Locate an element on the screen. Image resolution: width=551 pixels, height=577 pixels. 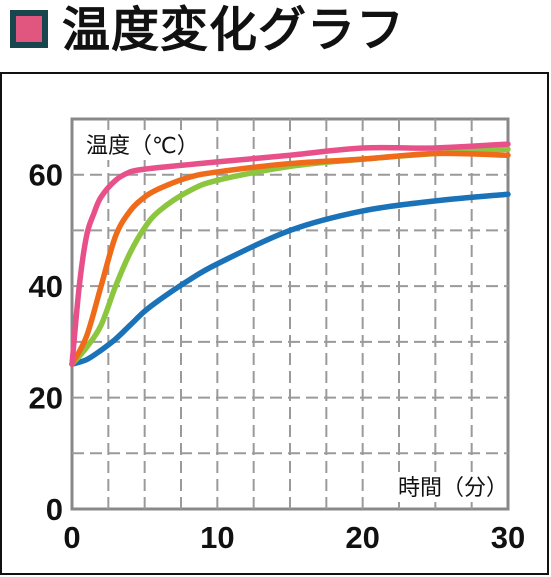
xlabel-background is located at coordinates (448, 487).